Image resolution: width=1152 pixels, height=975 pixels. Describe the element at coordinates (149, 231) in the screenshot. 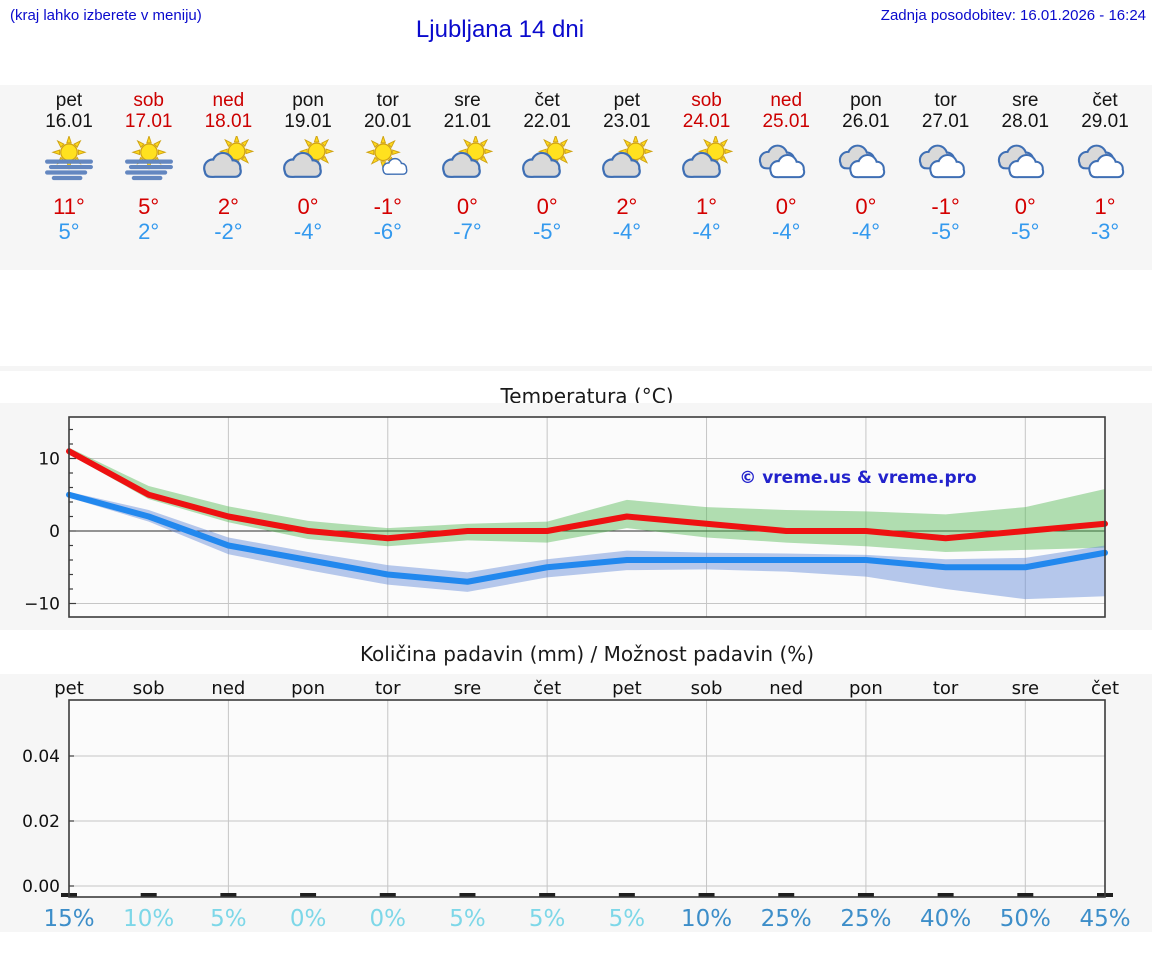

I see `low-temperature: 2°` at that location.